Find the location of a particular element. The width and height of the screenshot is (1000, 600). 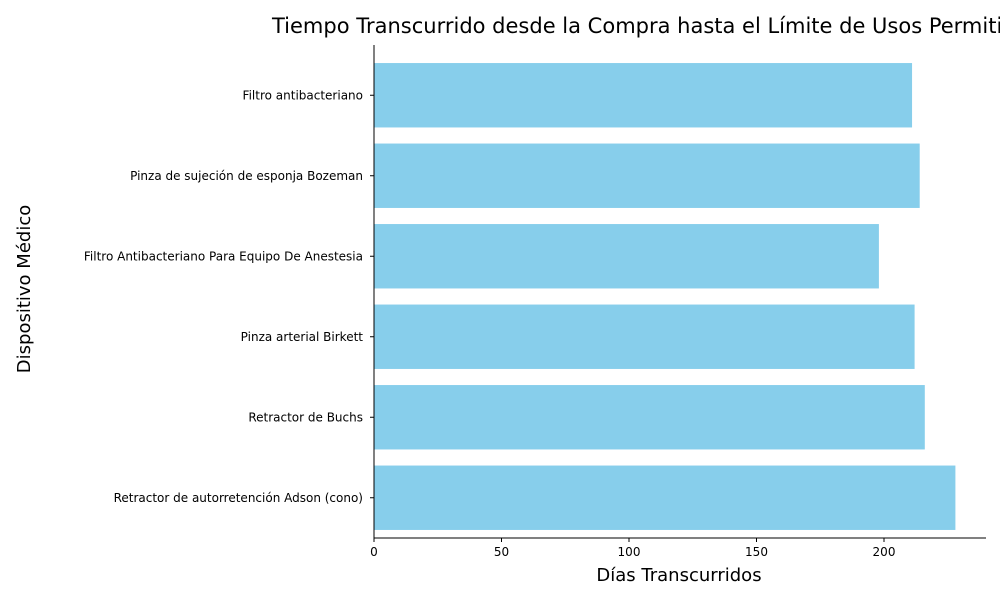

x-tick-label: 100 is located at coordinates (629, 552).